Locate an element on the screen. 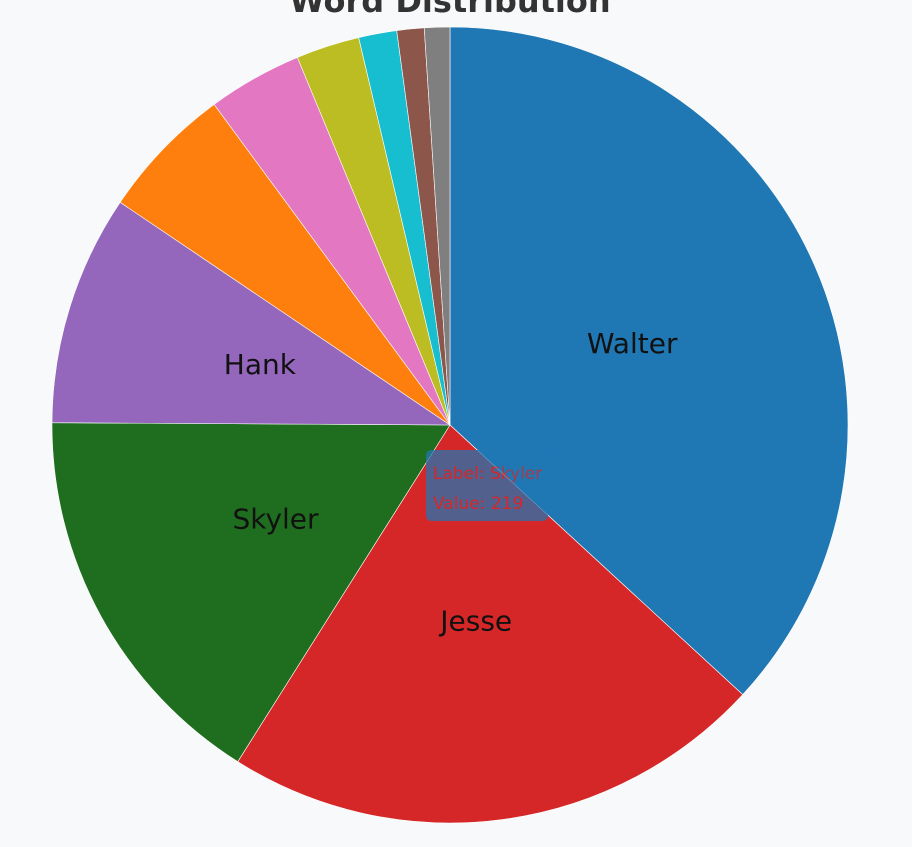 The height and width of the screenshot is (847, 912). chart-title: Word Distribution is located at coordinates (449, 10).